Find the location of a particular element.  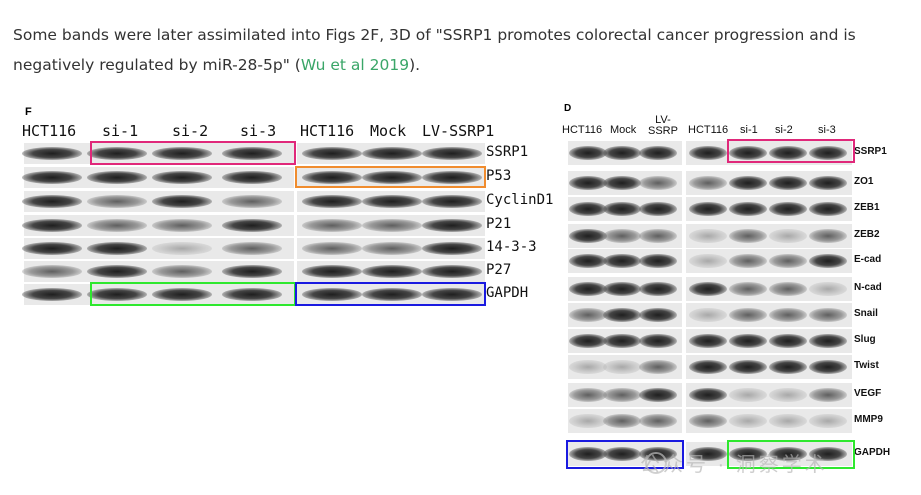

lane-label: Mock is located at coordinates (623, 130).